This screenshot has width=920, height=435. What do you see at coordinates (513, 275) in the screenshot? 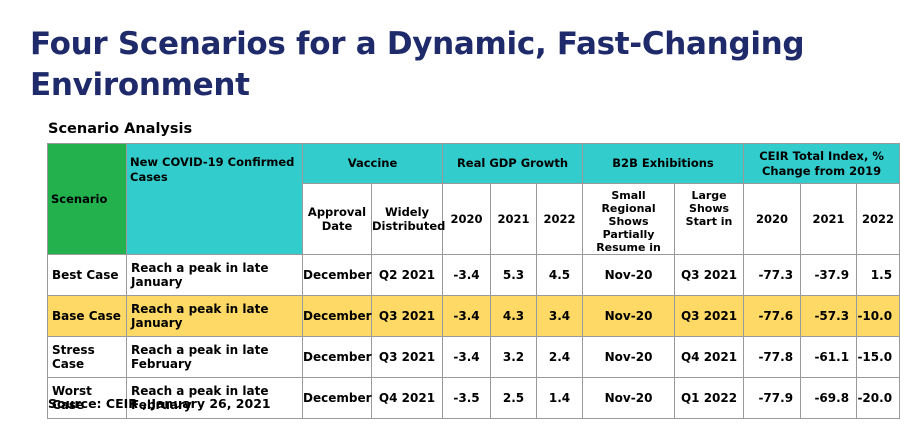
I see `cell-gdp-2021: 5.3` at bounding box center [513, 275].